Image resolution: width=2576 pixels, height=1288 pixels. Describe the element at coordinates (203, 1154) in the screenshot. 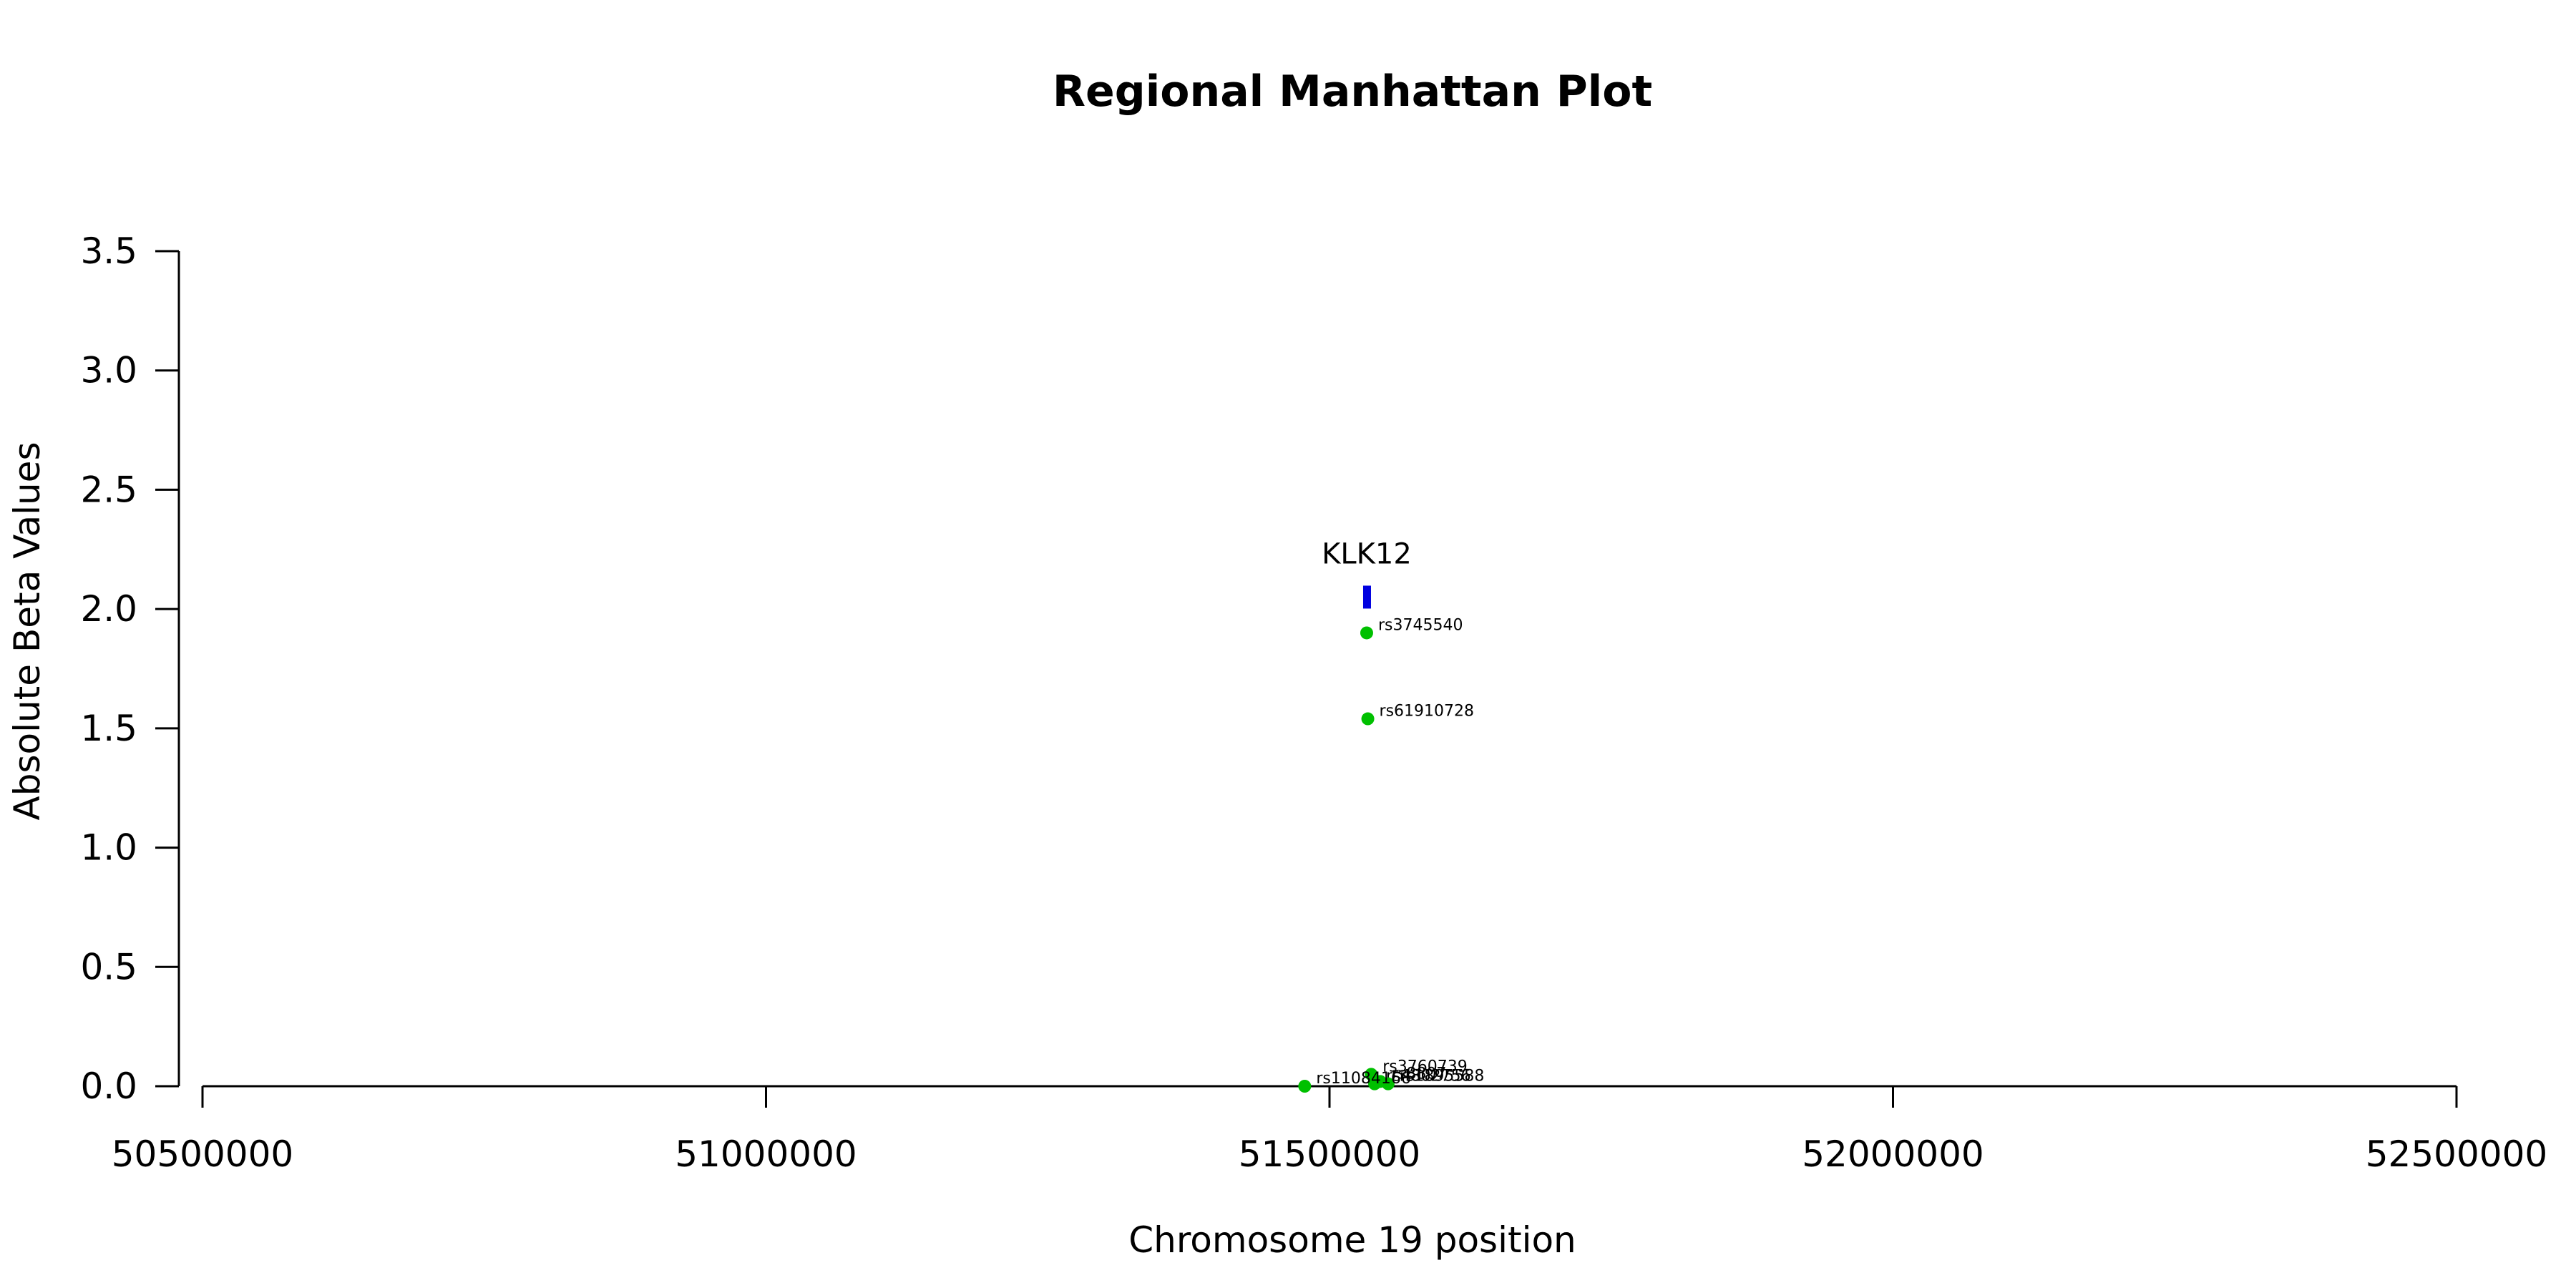

I see `x-tick-label: 50500000` at that location.